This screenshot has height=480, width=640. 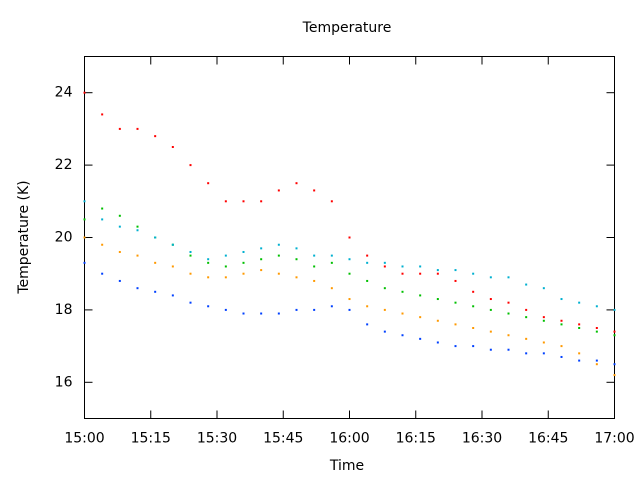 What do you see at coordinates (217, 439) in the screenshot?
I see `x-tick-label: 15:30` at bounding box center [217, 439].